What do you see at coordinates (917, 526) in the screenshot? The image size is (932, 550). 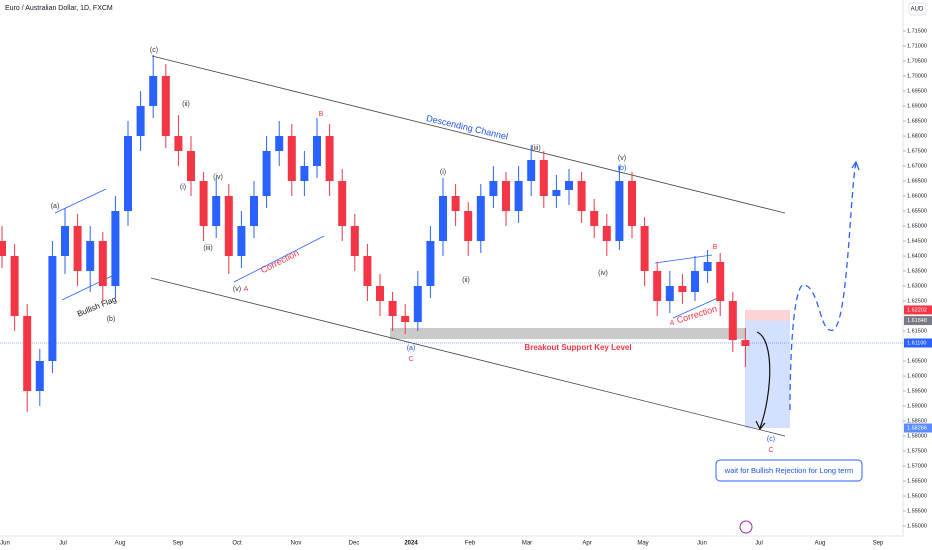 I see `y-tick-label: 1.55000` at bounding box center [917, 526].